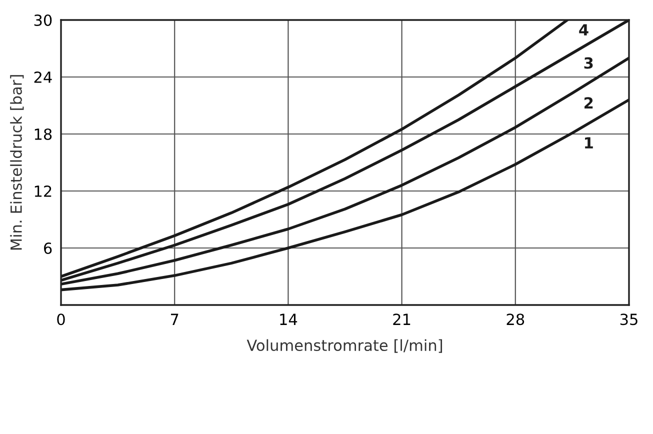  What do you see at coordinates (48, 248) in the screenshot?
I see `y-tick-label: 6` at bounding box center [48, 248].